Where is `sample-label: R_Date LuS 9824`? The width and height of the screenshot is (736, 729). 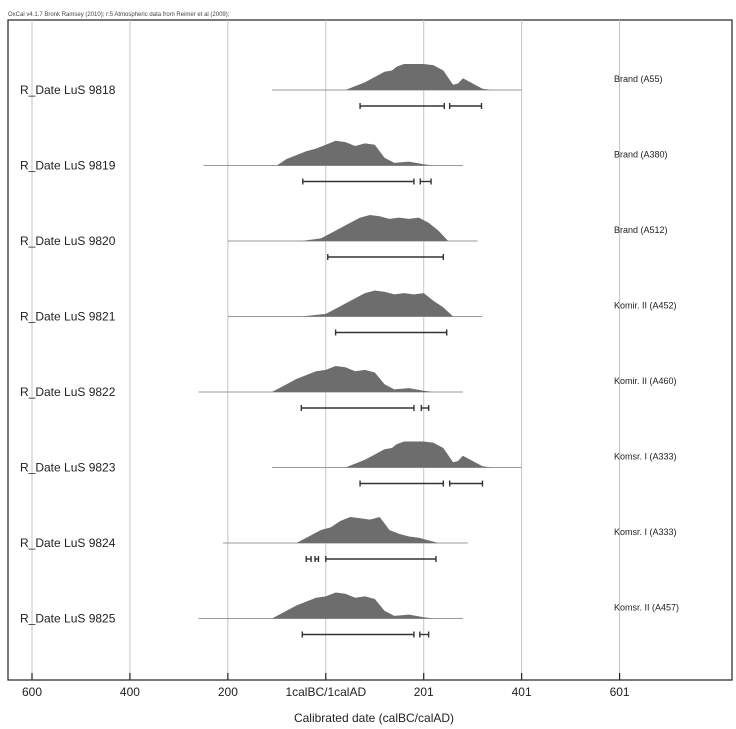
sample-label: R_Date LuS 9824 is located at coordinates (68, 543).